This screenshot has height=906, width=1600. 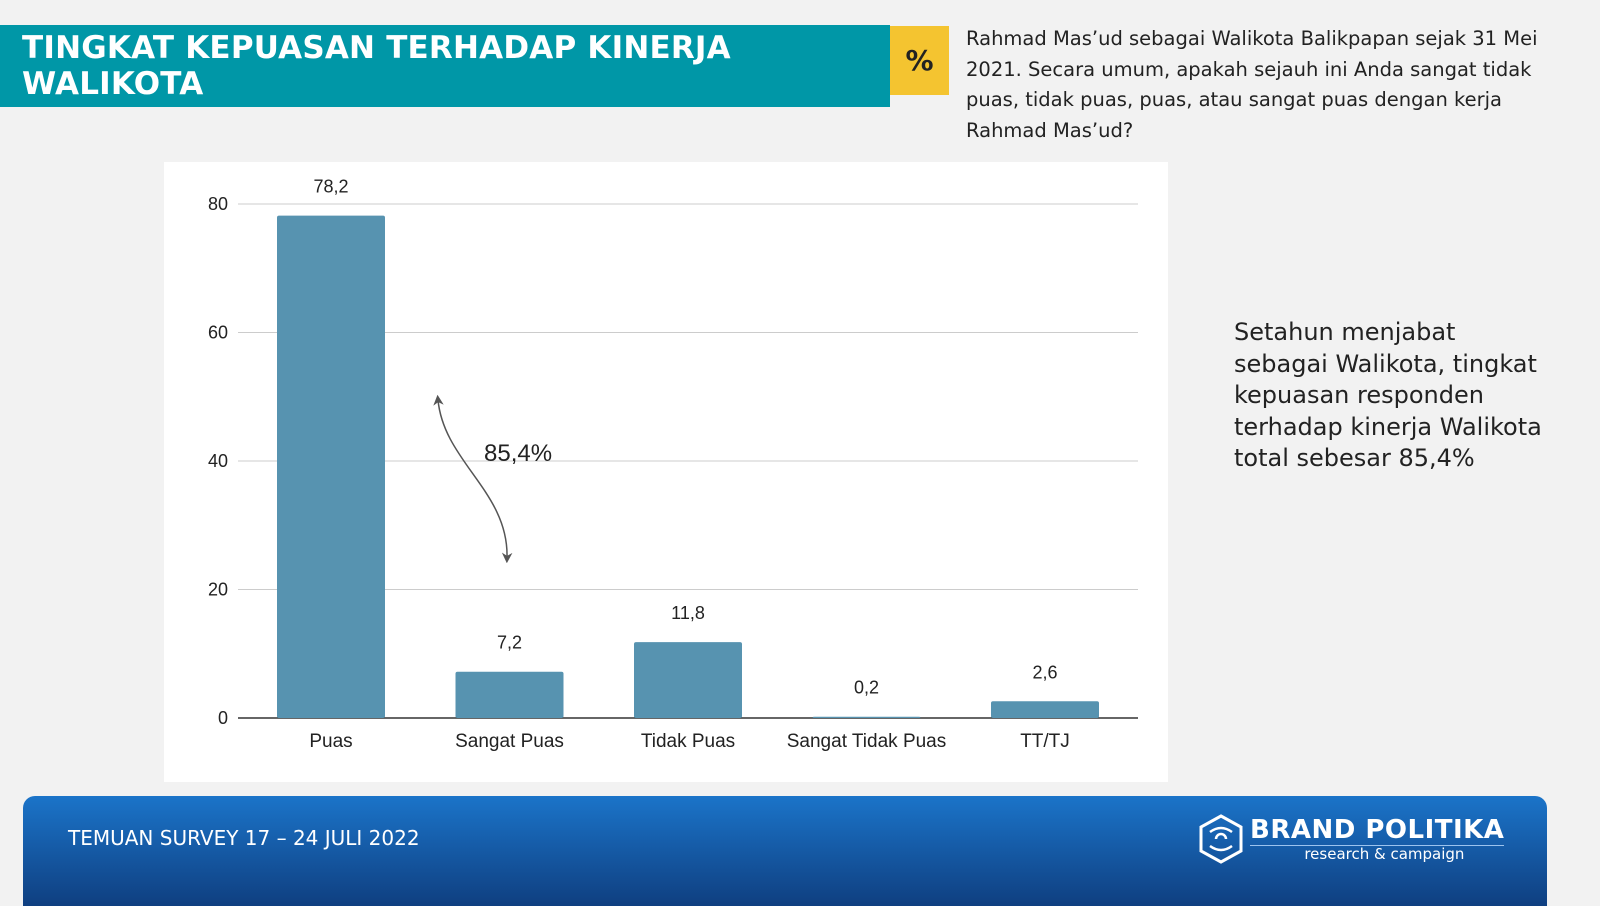 What do you see at coordinates (218, 461) in the screenshot?
I see `y-tick-label: 40` at bounding box center [218, 461].